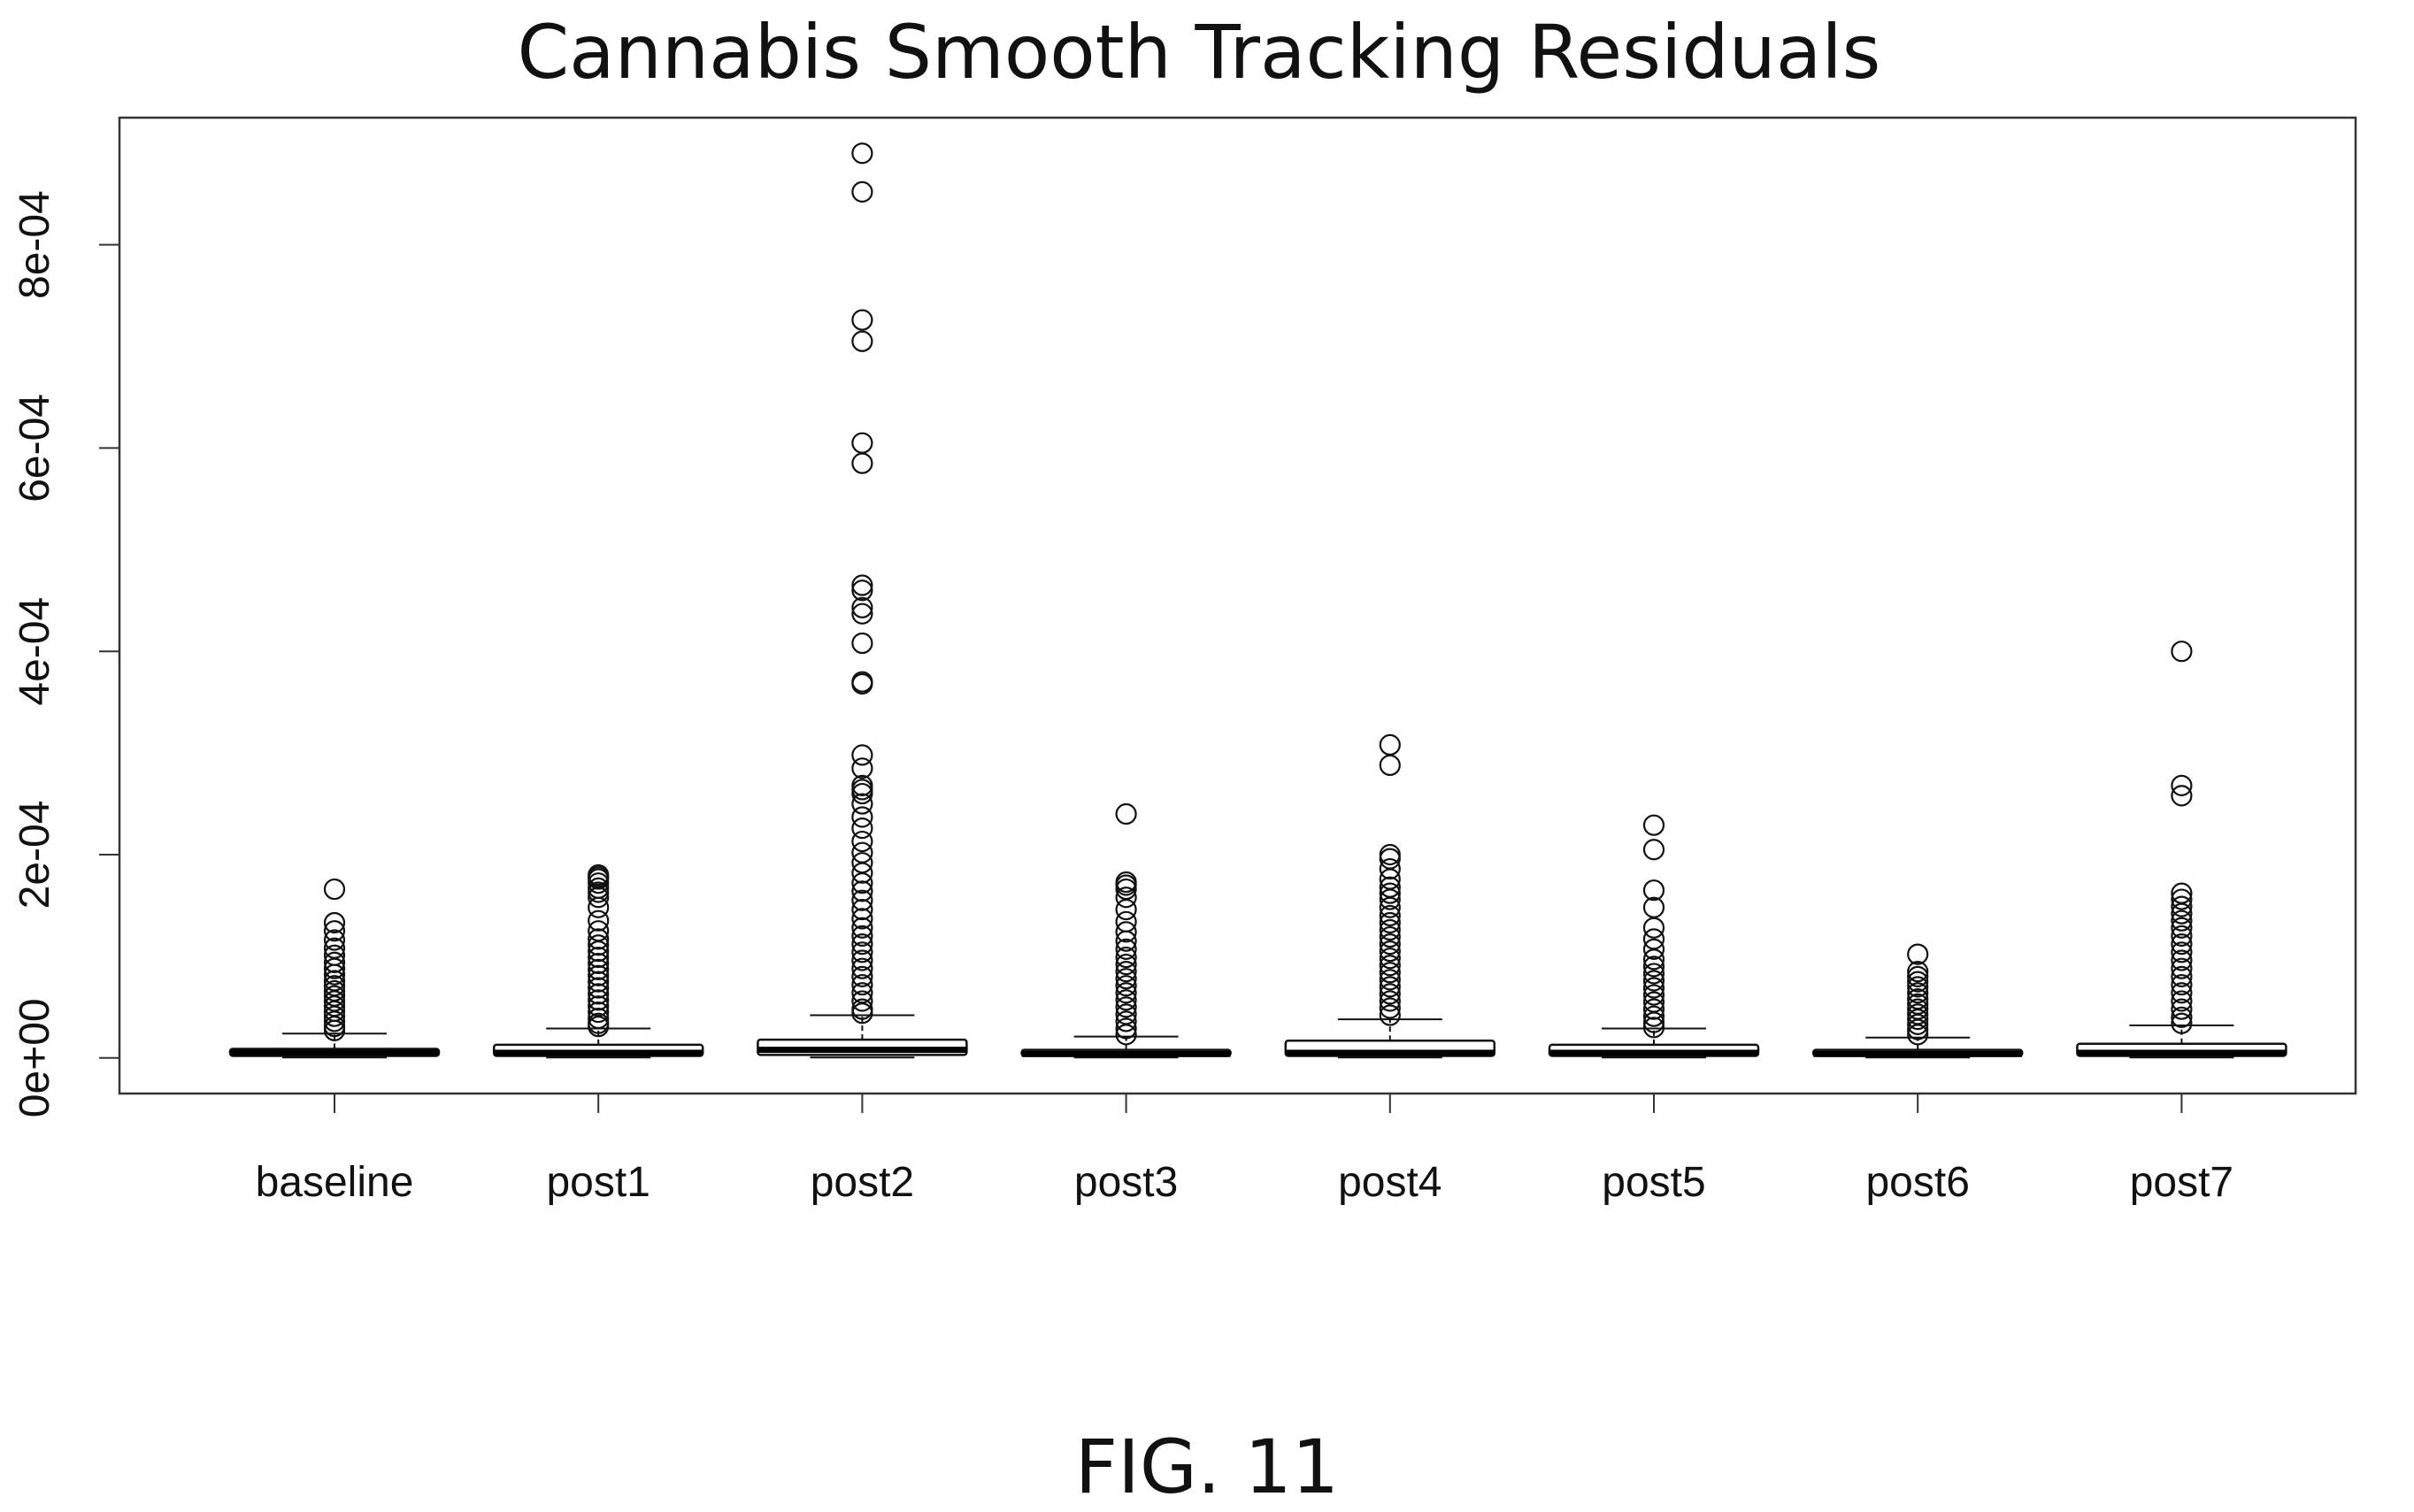 Image resolution: width=2414 pixels, height=1512 pixels. I want to click on x-tick-label-post3: post3, so click(1126, 1182).